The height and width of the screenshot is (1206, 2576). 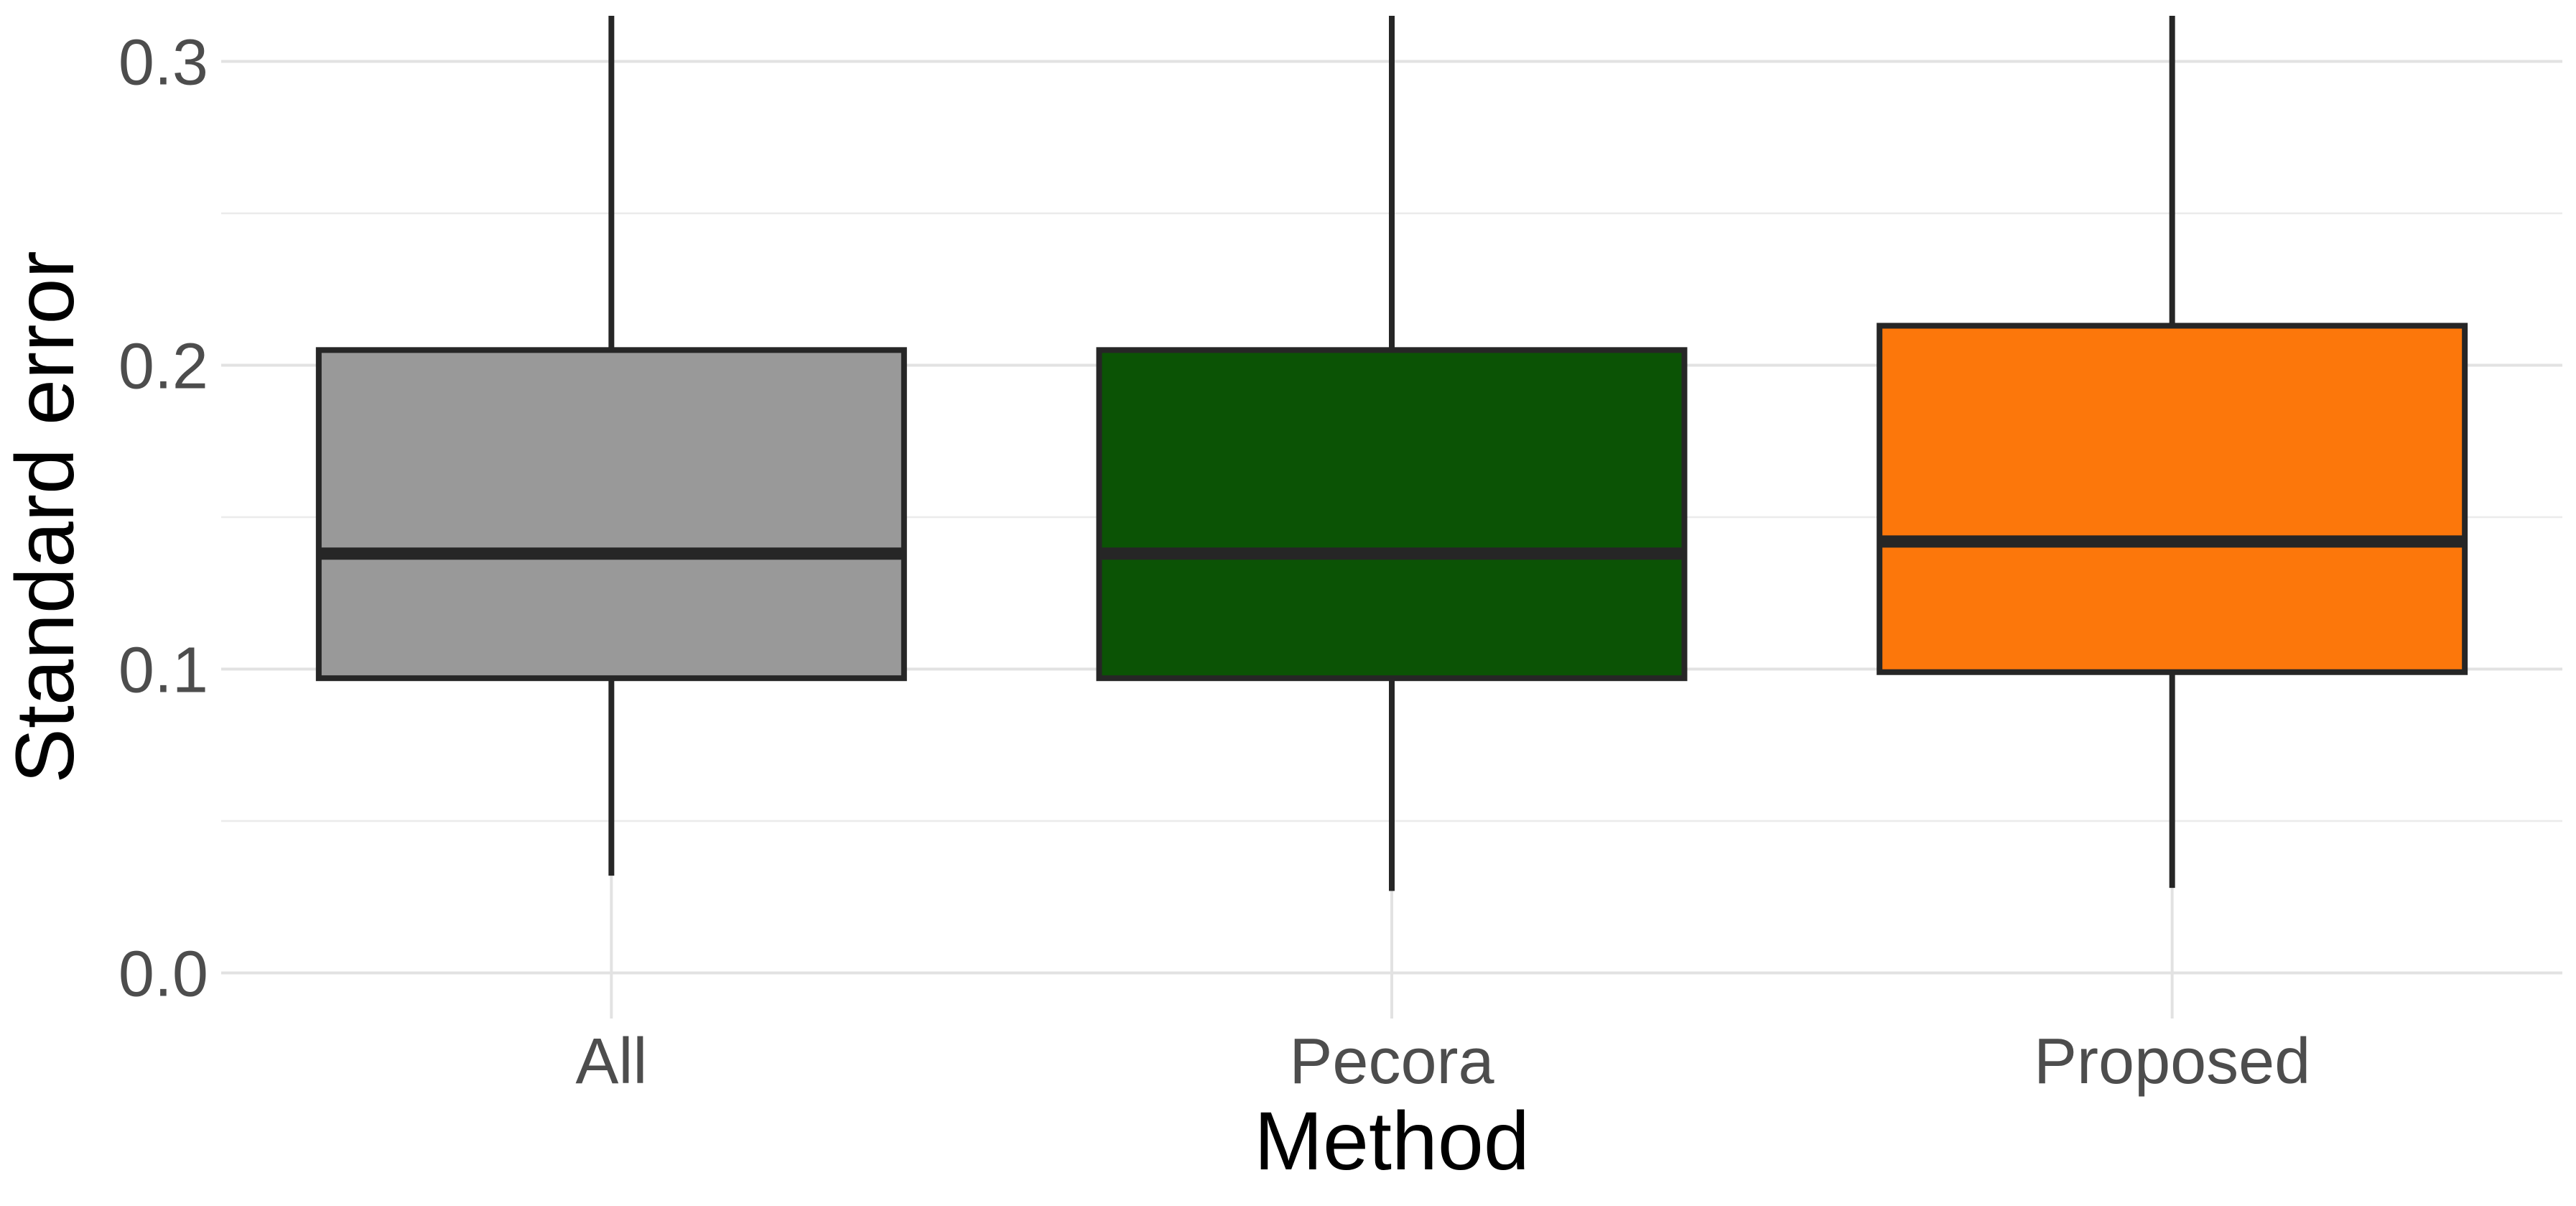 I want to click on x-axis-title: Method, so click(x=1392, y=1141).